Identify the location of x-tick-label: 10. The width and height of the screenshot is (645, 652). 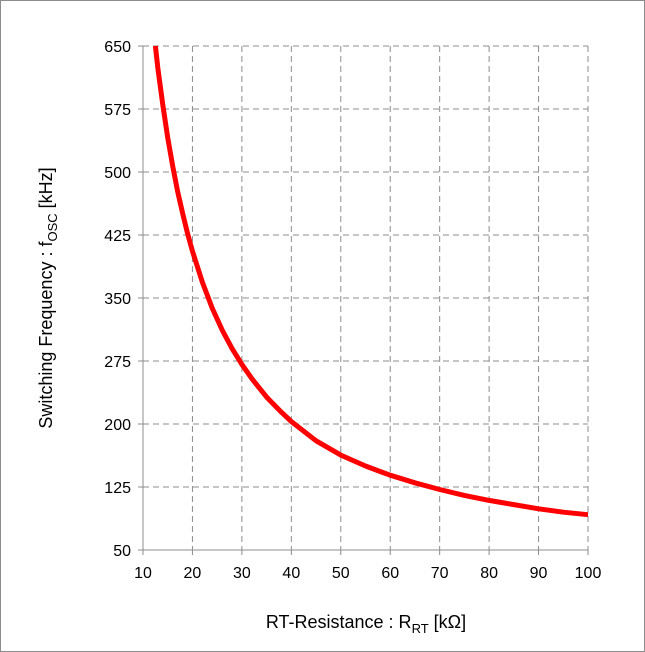
(143, 573).